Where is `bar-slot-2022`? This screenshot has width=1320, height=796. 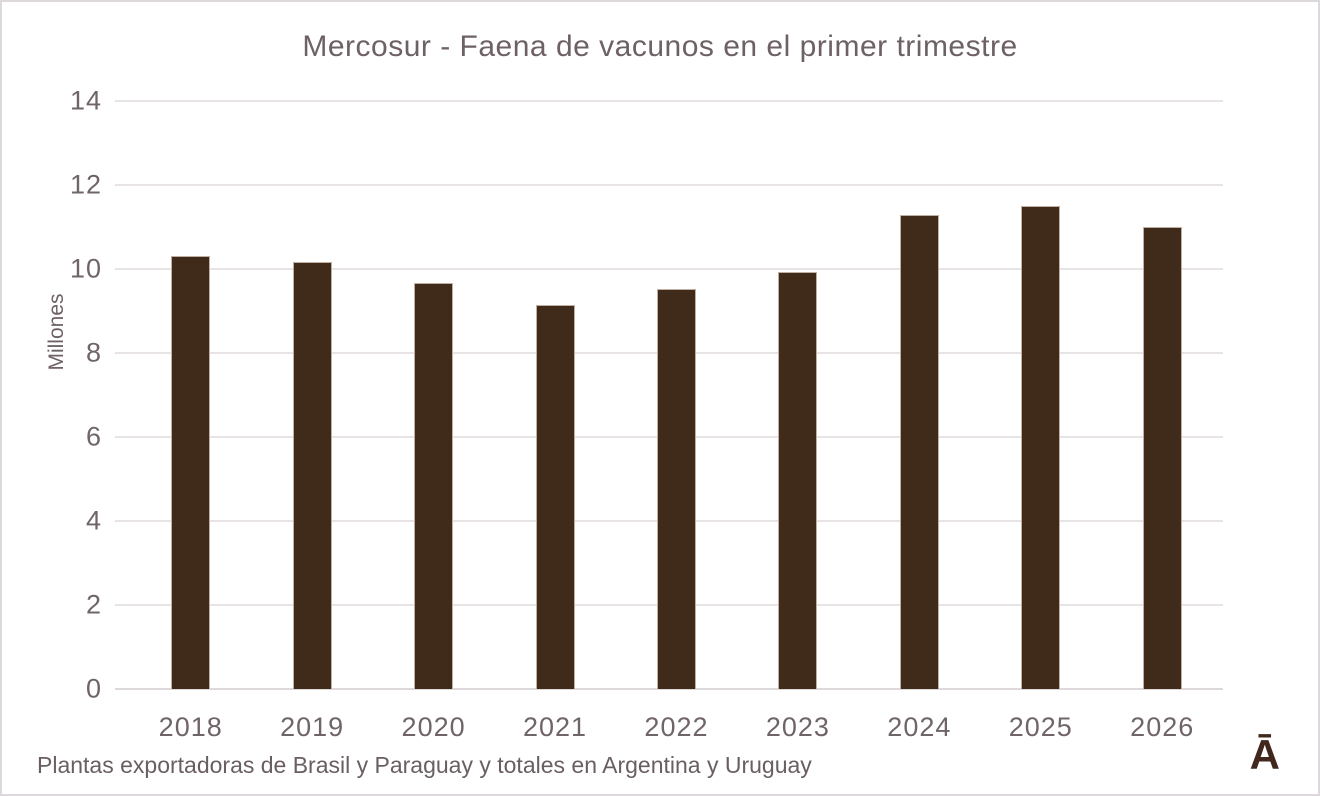
bar-slot-2022 is located at coordinates (676, 395).